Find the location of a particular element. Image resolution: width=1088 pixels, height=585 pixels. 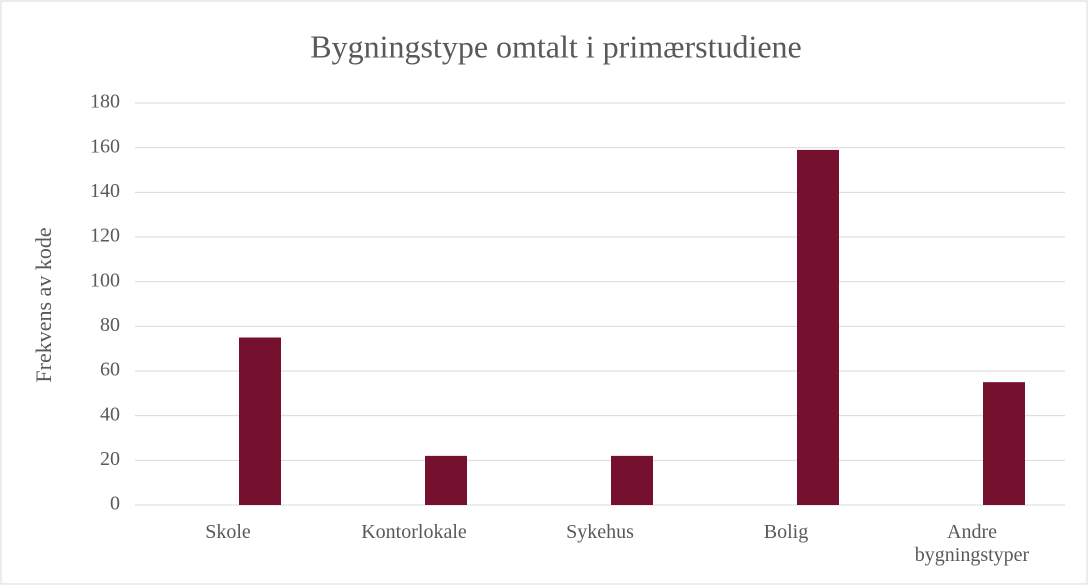

y-tick-label: 60 is located at coordinates (110, 370).